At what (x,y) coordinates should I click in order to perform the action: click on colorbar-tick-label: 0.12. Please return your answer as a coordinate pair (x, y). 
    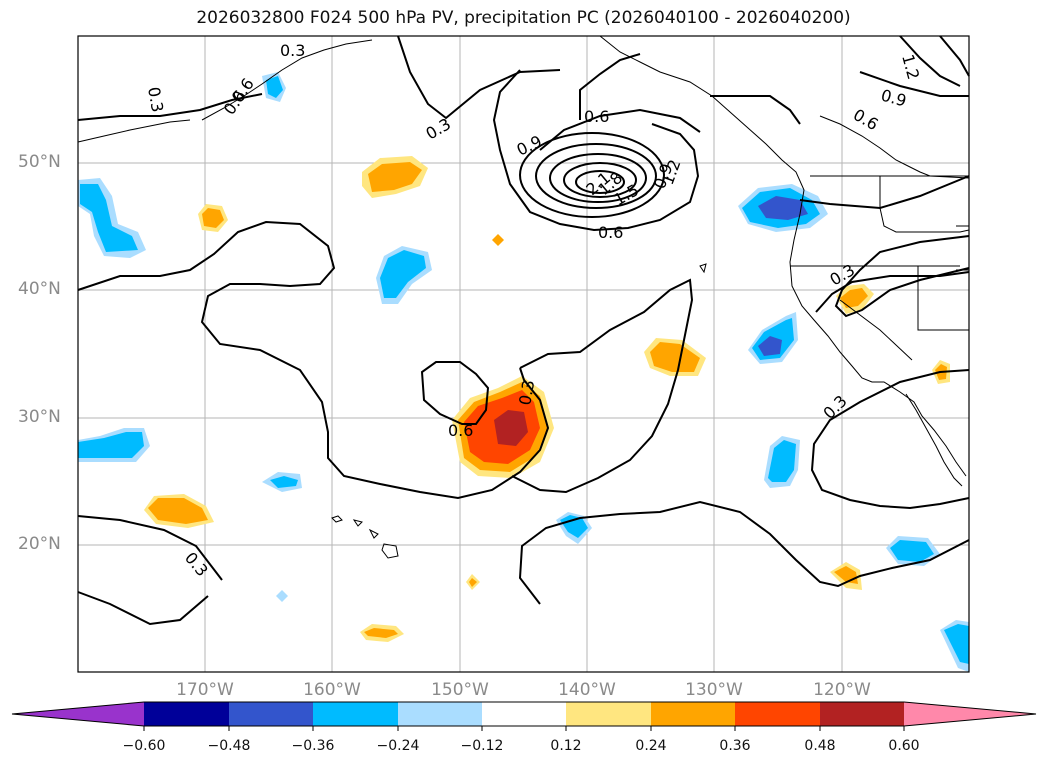
    Looking at the image, I should click on (566, 746).